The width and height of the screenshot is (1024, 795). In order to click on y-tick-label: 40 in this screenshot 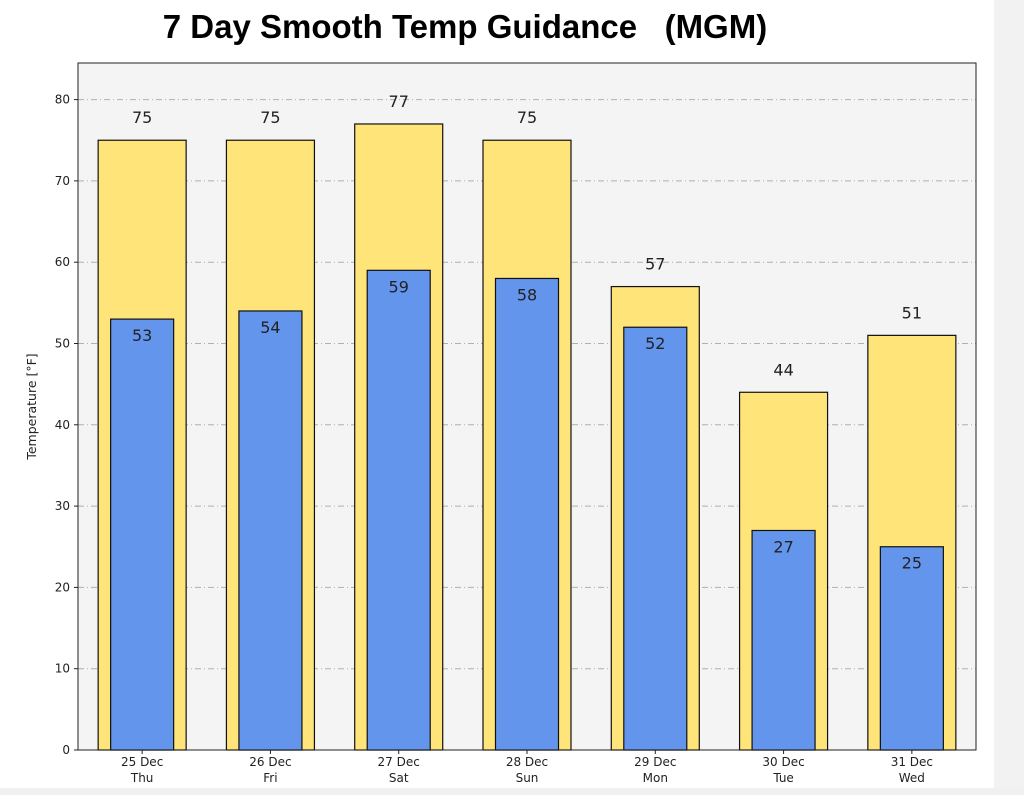, I will do `click(62, 425)`.